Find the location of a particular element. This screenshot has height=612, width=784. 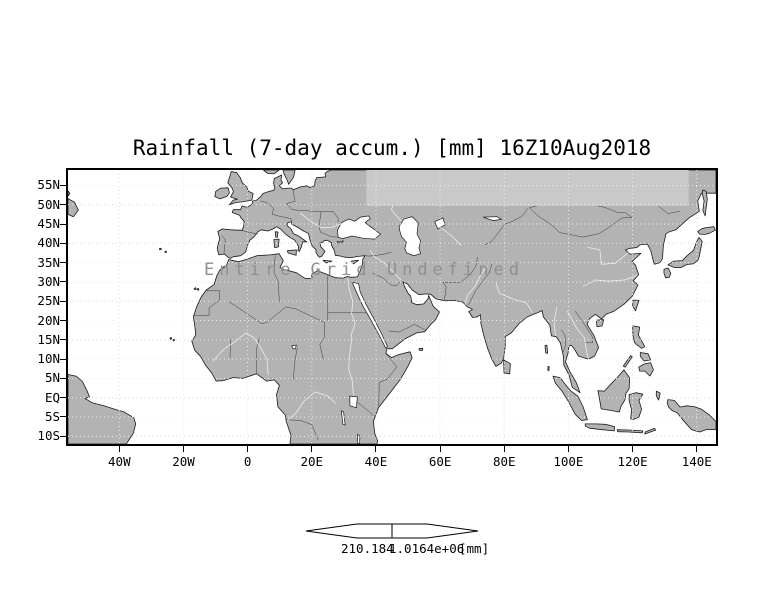

inland-seas is located at coordinates (397, 329).